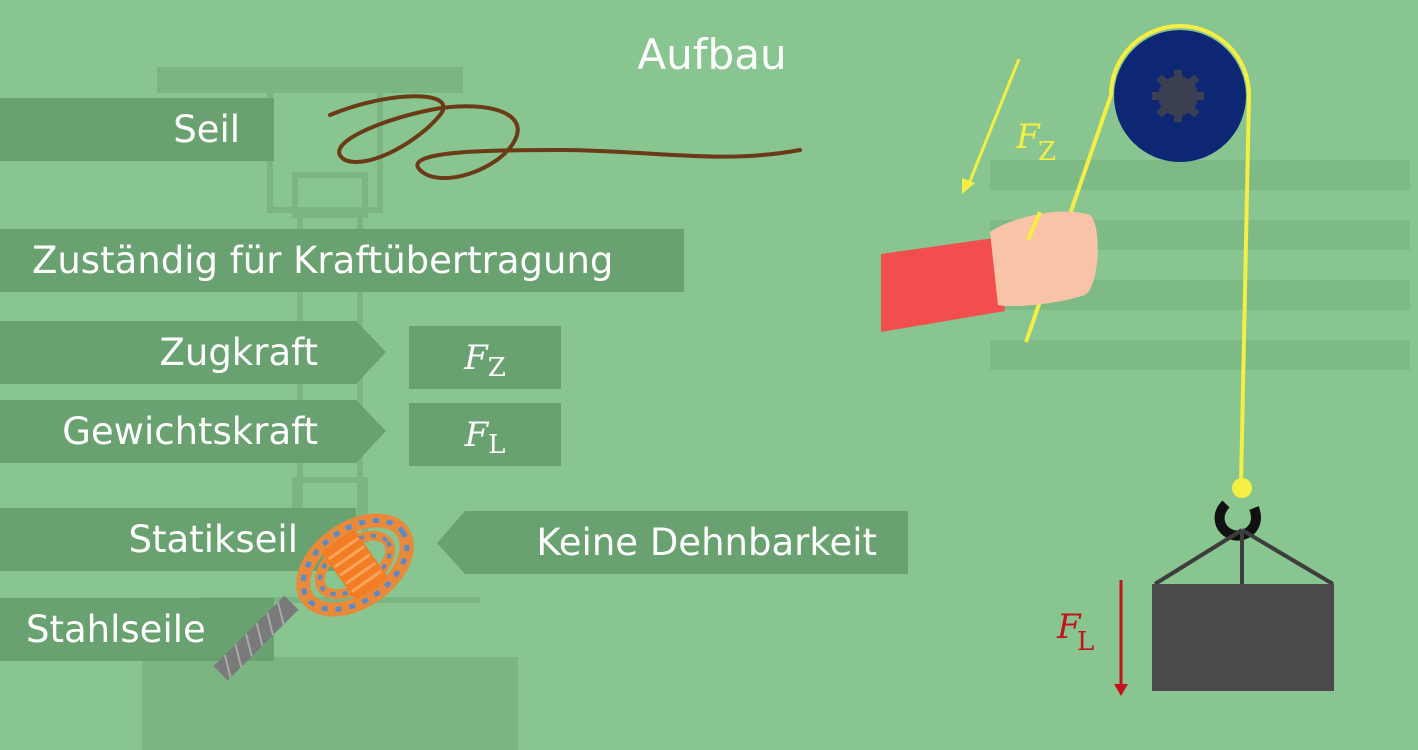  I want to click on zustaendig-label: Zuständig für Kraftübertragung, so click(323, 260).